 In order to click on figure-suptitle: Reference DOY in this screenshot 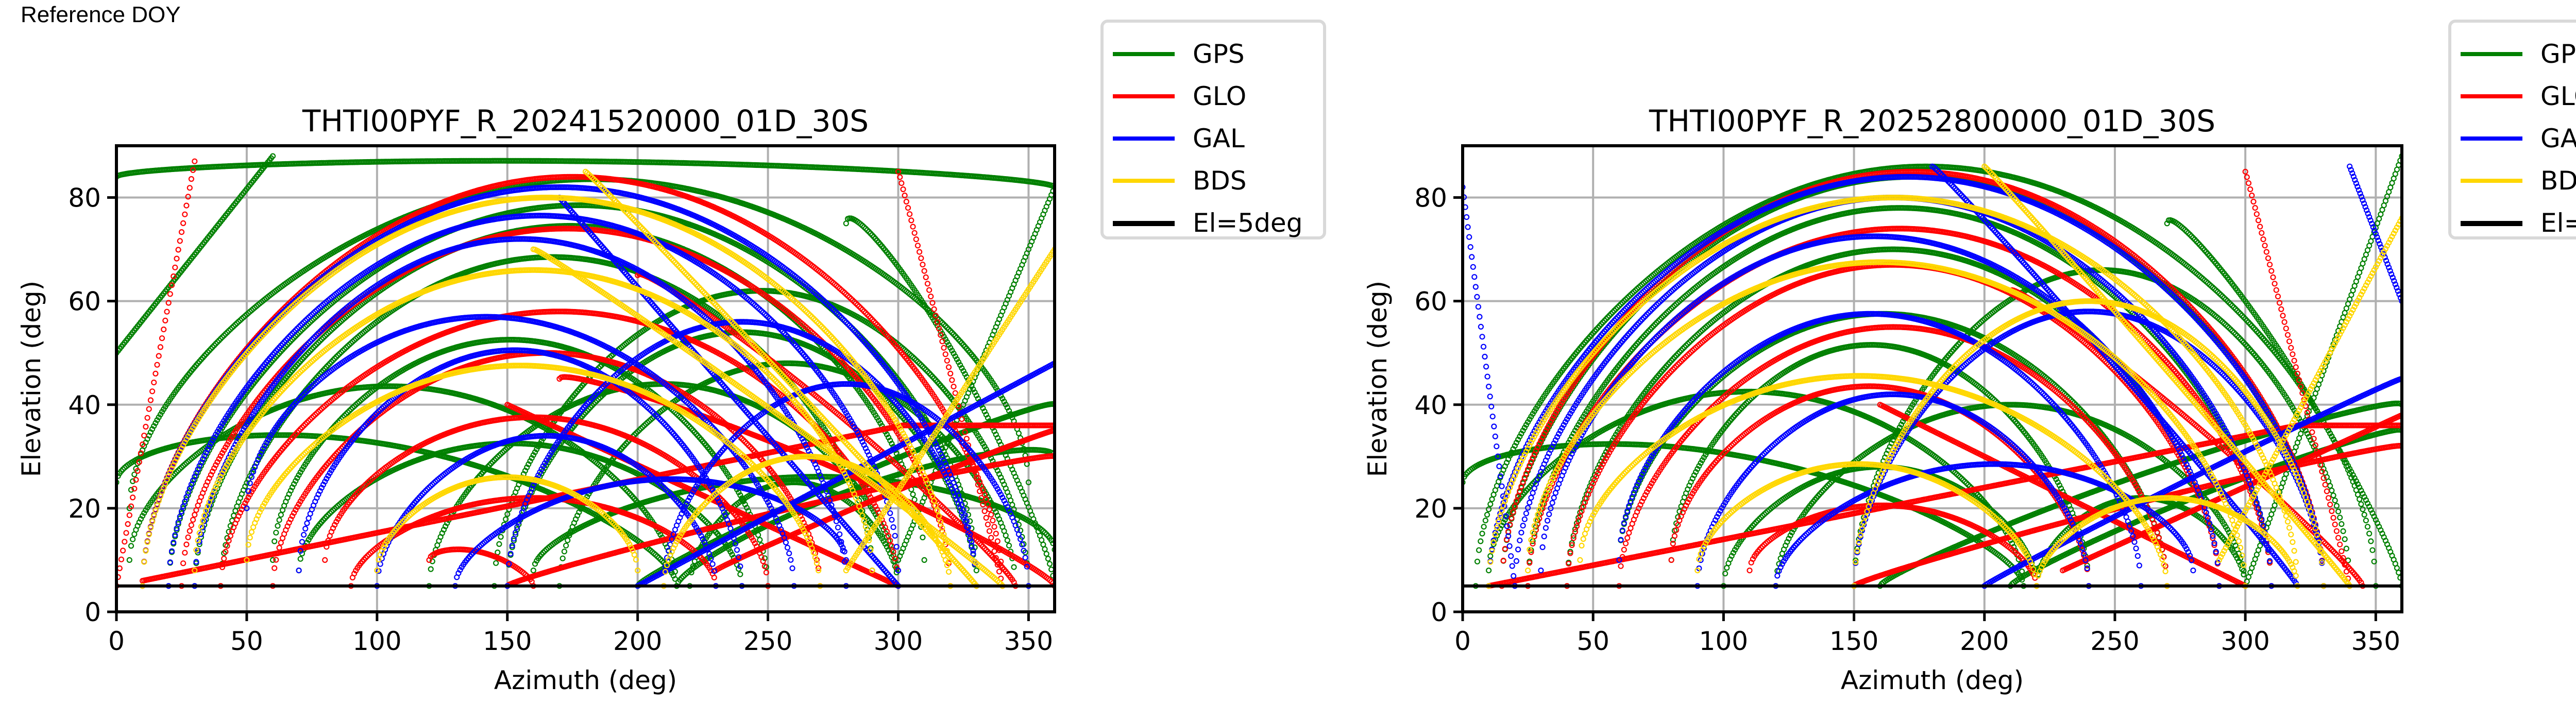, I will do `click(101, 15)`.